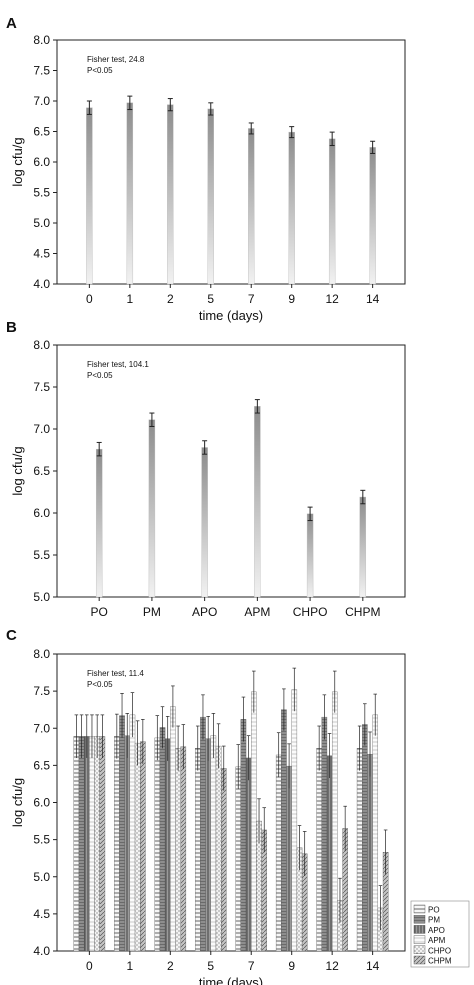 The image size is (474, 985). Describe the element at coordinates (41, 193) in the screenshot. I see `y-tick-label: 5.5` at that location.